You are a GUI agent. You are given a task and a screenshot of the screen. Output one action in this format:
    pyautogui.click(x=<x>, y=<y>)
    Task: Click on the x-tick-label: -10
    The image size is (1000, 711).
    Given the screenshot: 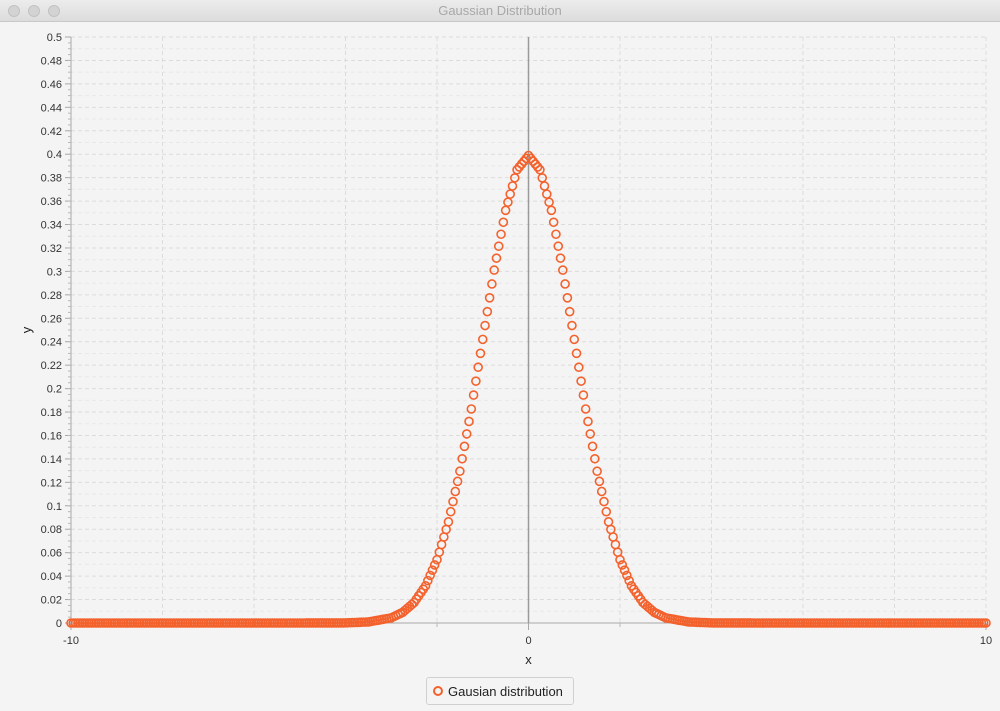 What is the action you would take?
    pyautogui.click(x=71, y=641)
    